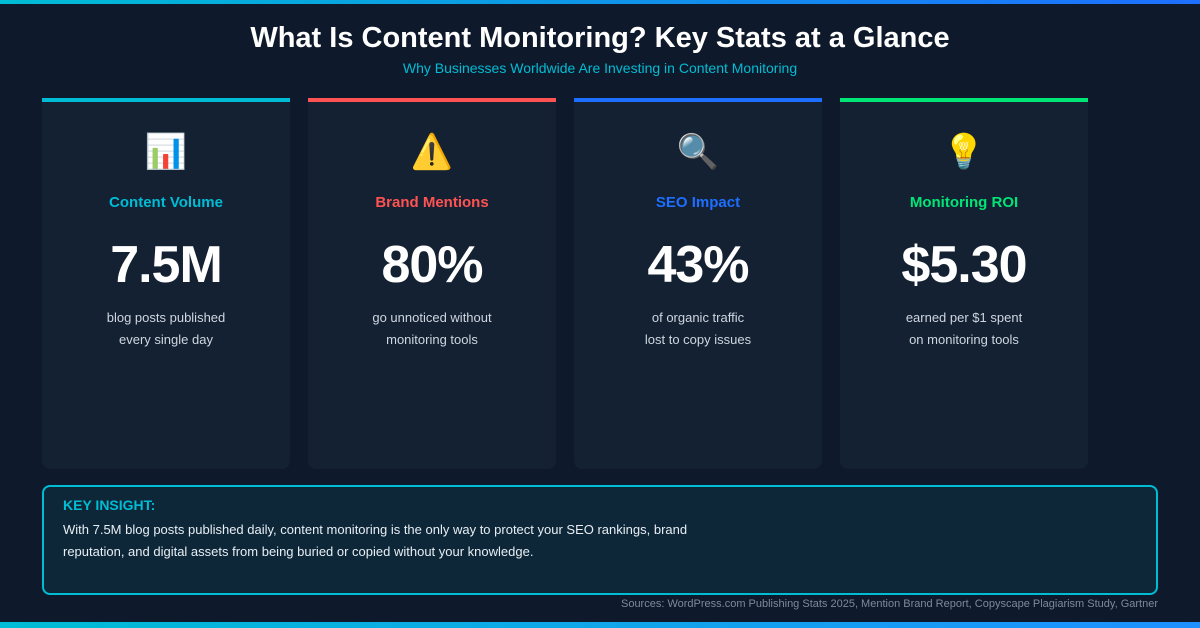 This screenshot has height=628, width=1200. What do you see at coordinates (698, 339) in the screenshot?
I see `desc-line: lost to copy issues` at bounding box center [698, 339].